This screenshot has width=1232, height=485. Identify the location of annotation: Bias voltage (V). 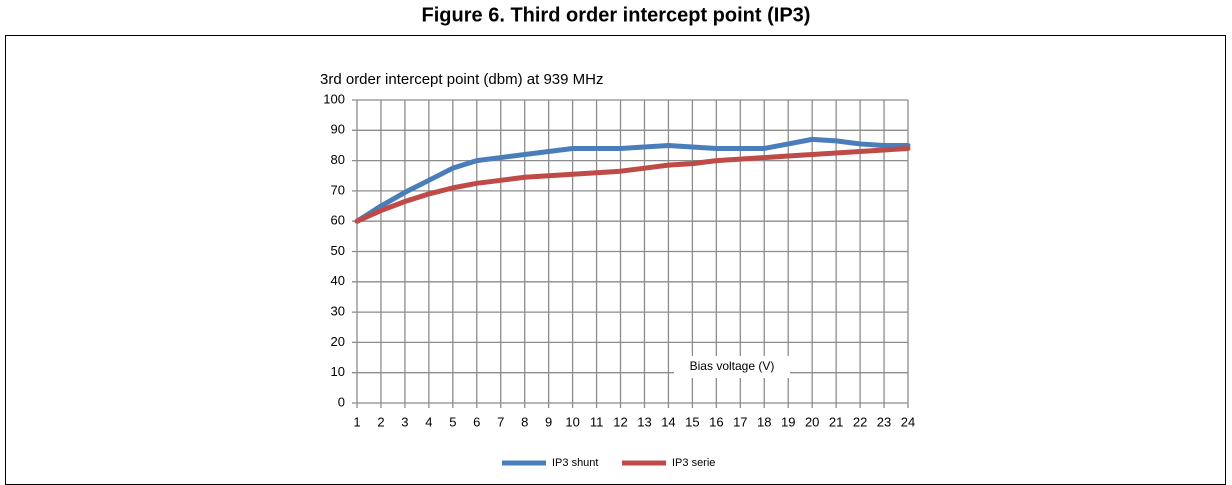
(732, 366).